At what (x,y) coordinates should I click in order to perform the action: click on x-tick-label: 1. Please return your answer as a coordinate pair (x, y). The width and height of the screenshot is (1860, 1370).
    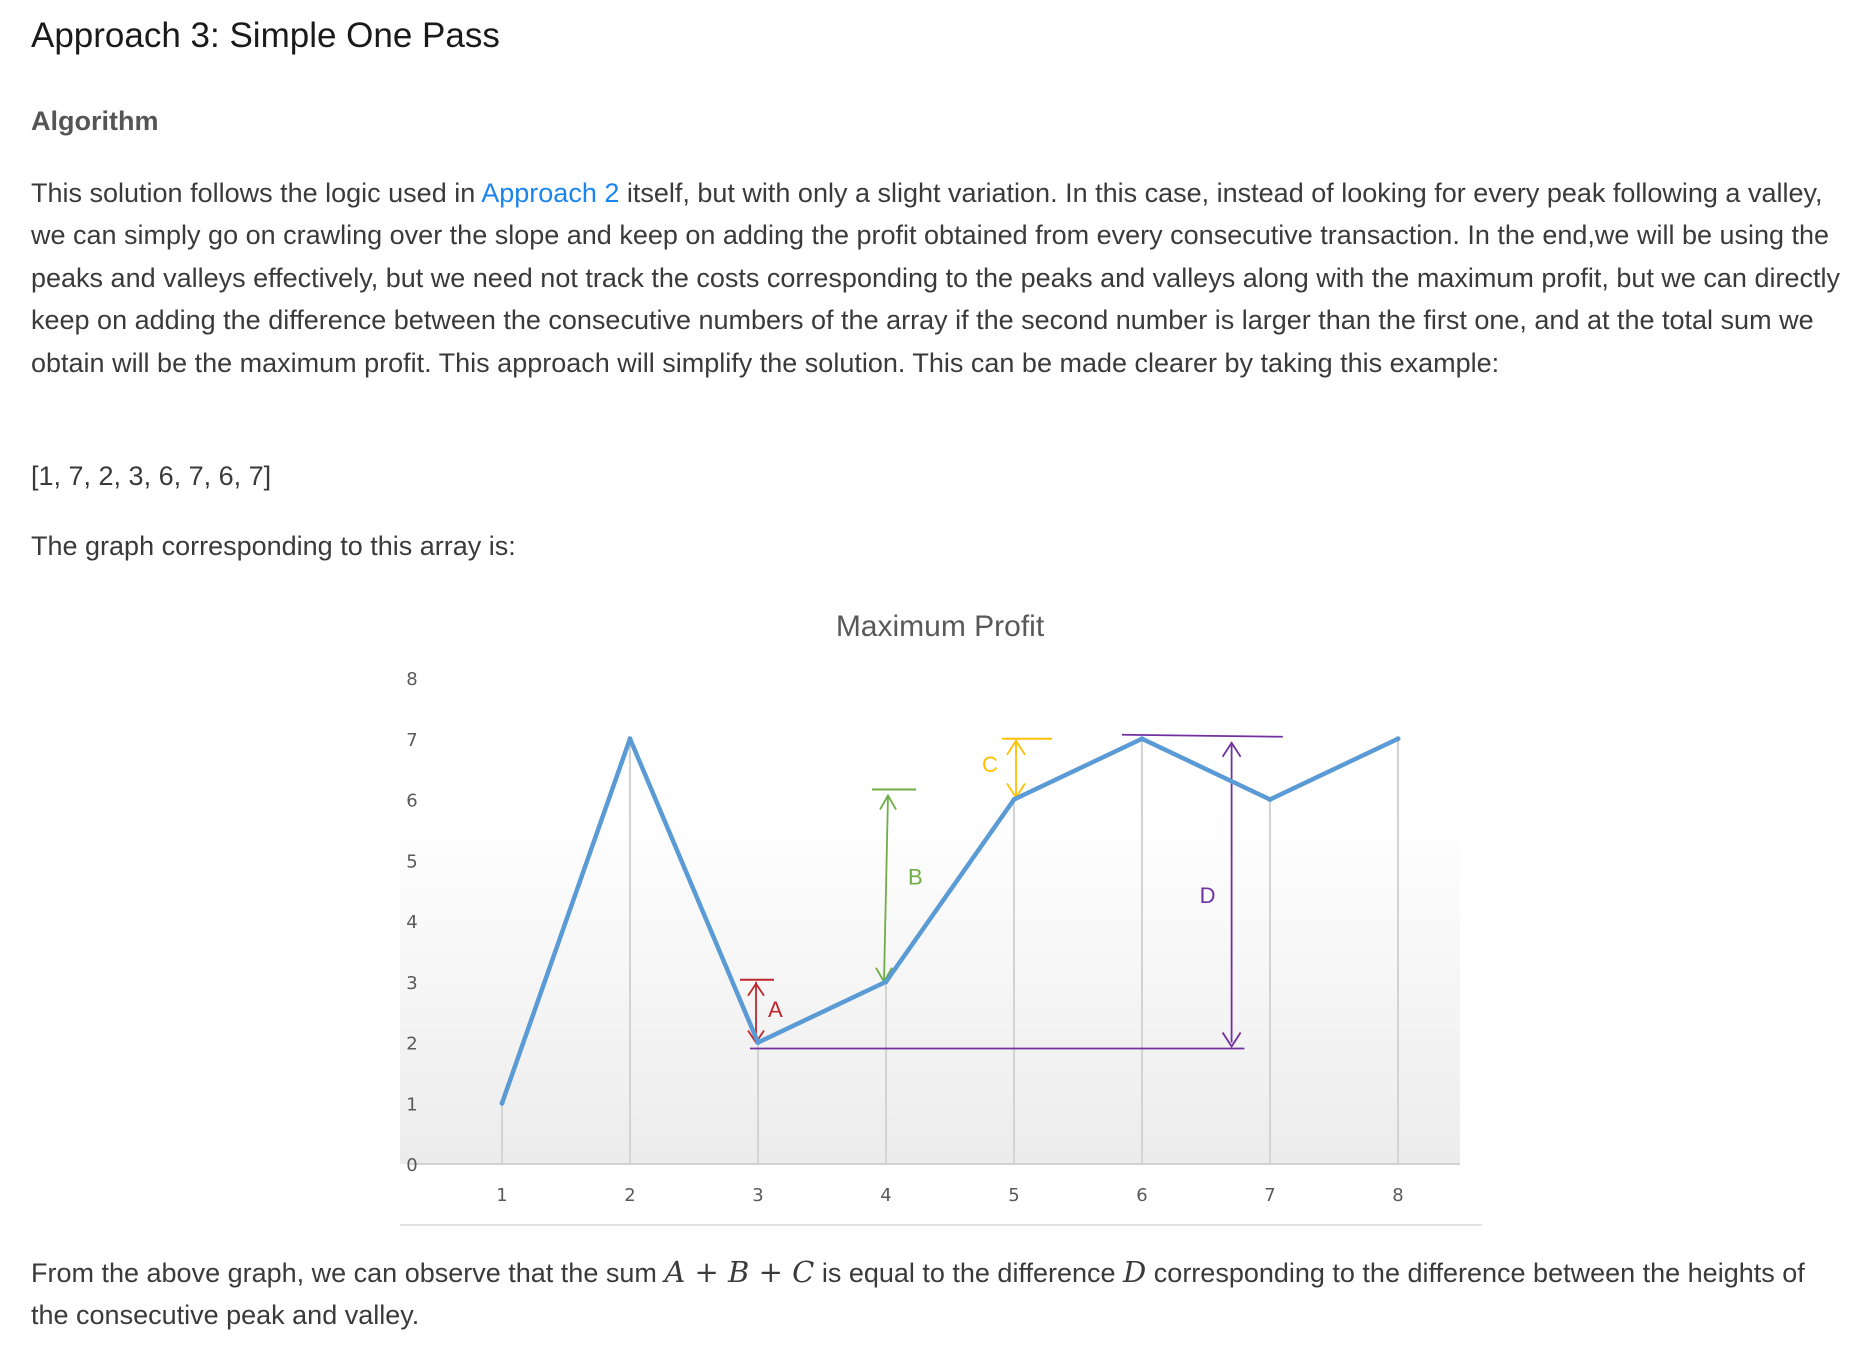
    Looking at the image, I should click on (501, 1195).